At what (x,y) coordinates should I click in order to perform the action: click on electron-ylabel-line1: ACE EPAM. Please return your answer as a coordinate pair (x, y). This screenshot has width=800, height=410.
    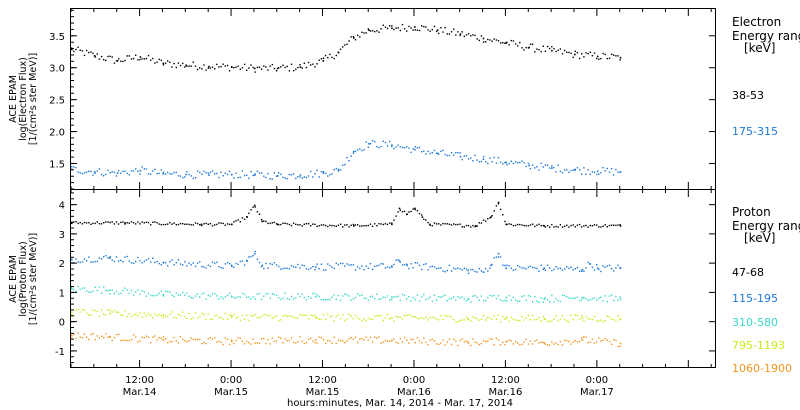
    Looking at the image, I should click on (13, 99).